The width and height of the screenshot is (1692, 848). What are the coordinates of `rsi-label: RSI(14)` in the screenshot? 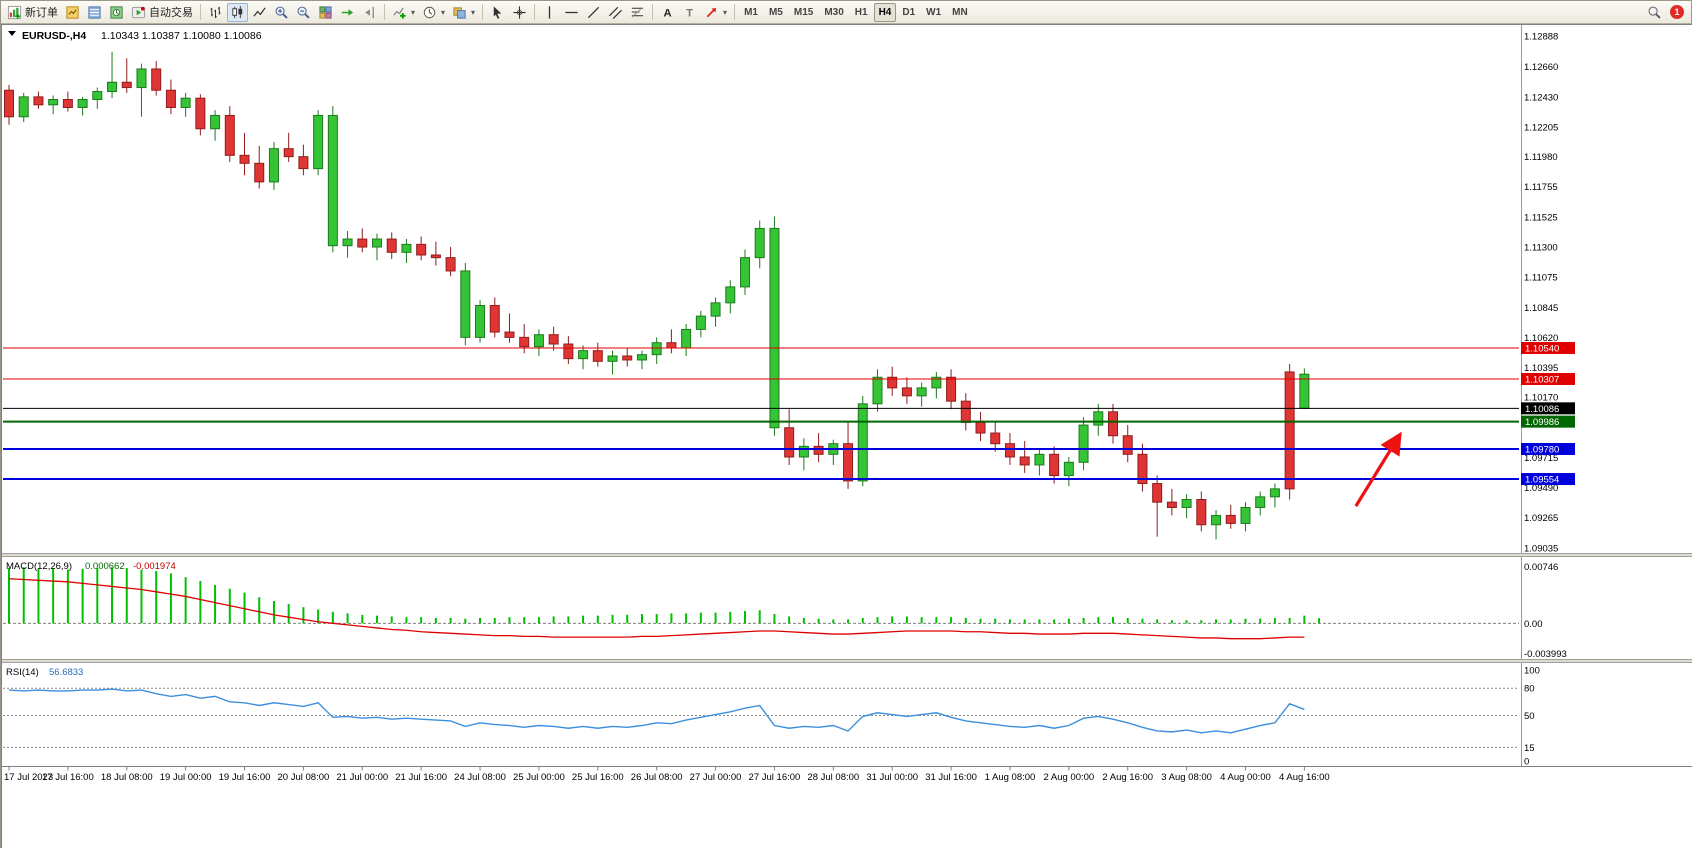 It's located at (22, 672).